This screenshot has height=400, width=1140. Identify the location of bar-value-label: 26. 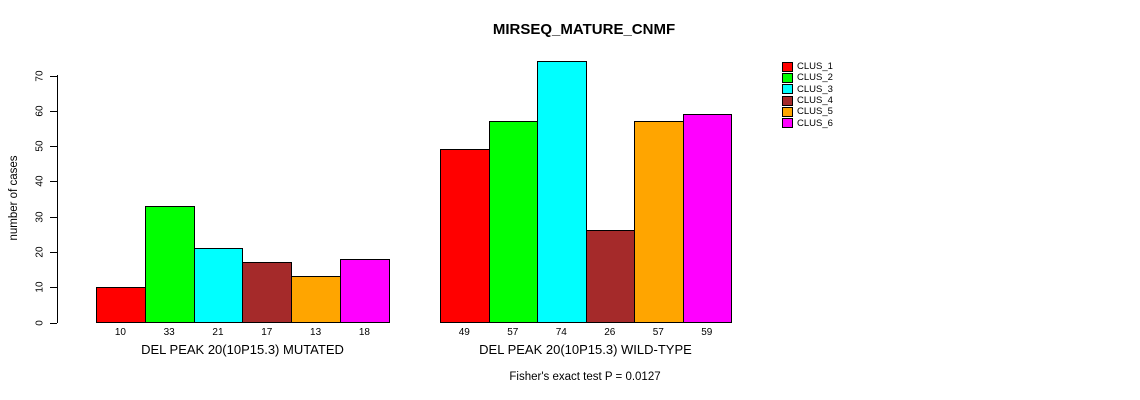
(610, 332).